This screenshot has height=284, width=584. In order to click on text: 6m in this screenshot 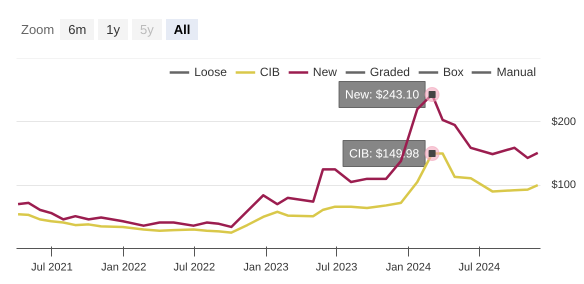, I will do `click(77, 29)`.